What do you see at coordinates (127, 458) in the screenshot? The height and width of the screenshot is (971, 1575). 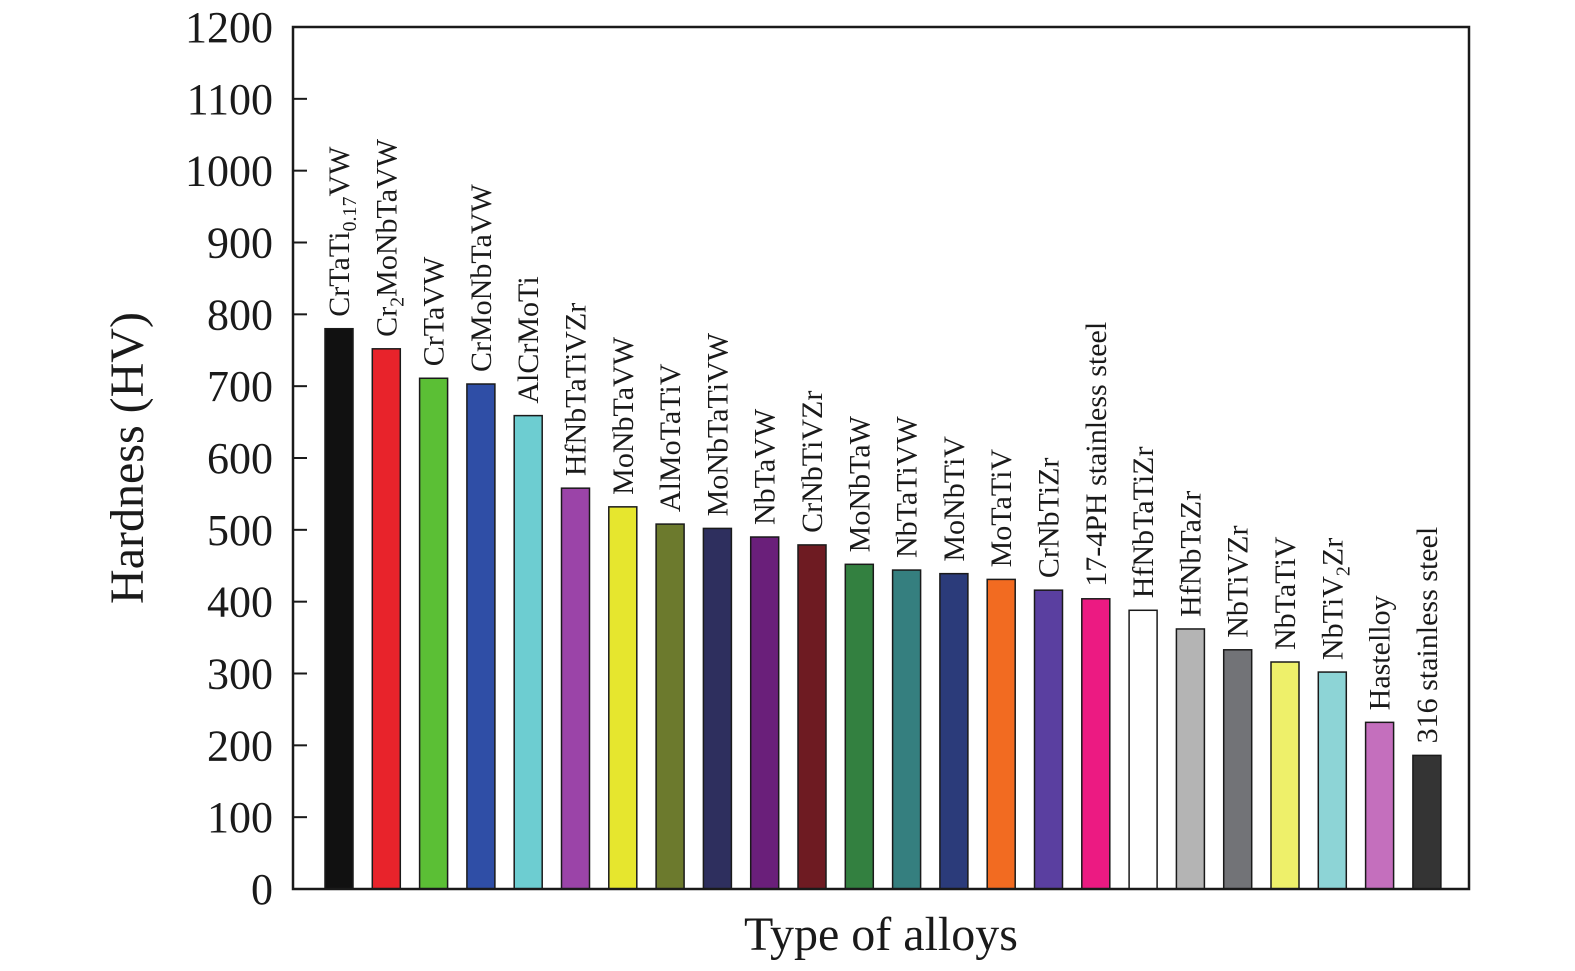 I see `y-axis-title: Hardness (HV)` at bounding box center [127, 458].